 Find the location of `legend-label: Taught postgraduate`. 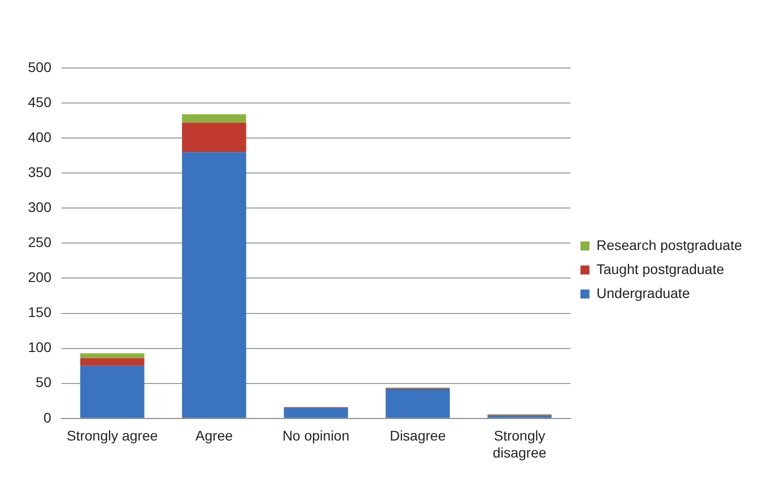

legend-label: Taught postgraduate is located at coordinates (660, 268).